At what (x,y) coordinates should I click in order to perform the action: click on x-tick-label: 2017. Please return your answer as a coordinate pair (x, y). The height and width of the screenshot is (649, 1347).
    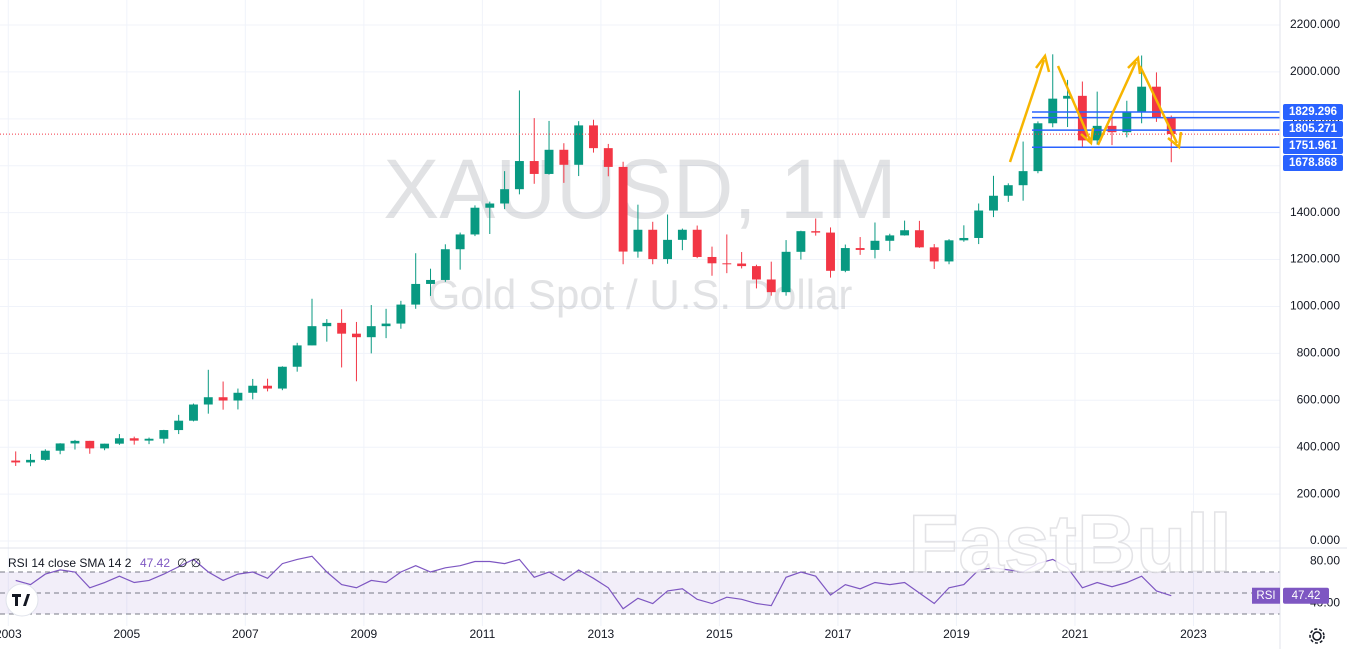
    Looking at the image, I should click on (838, 634).